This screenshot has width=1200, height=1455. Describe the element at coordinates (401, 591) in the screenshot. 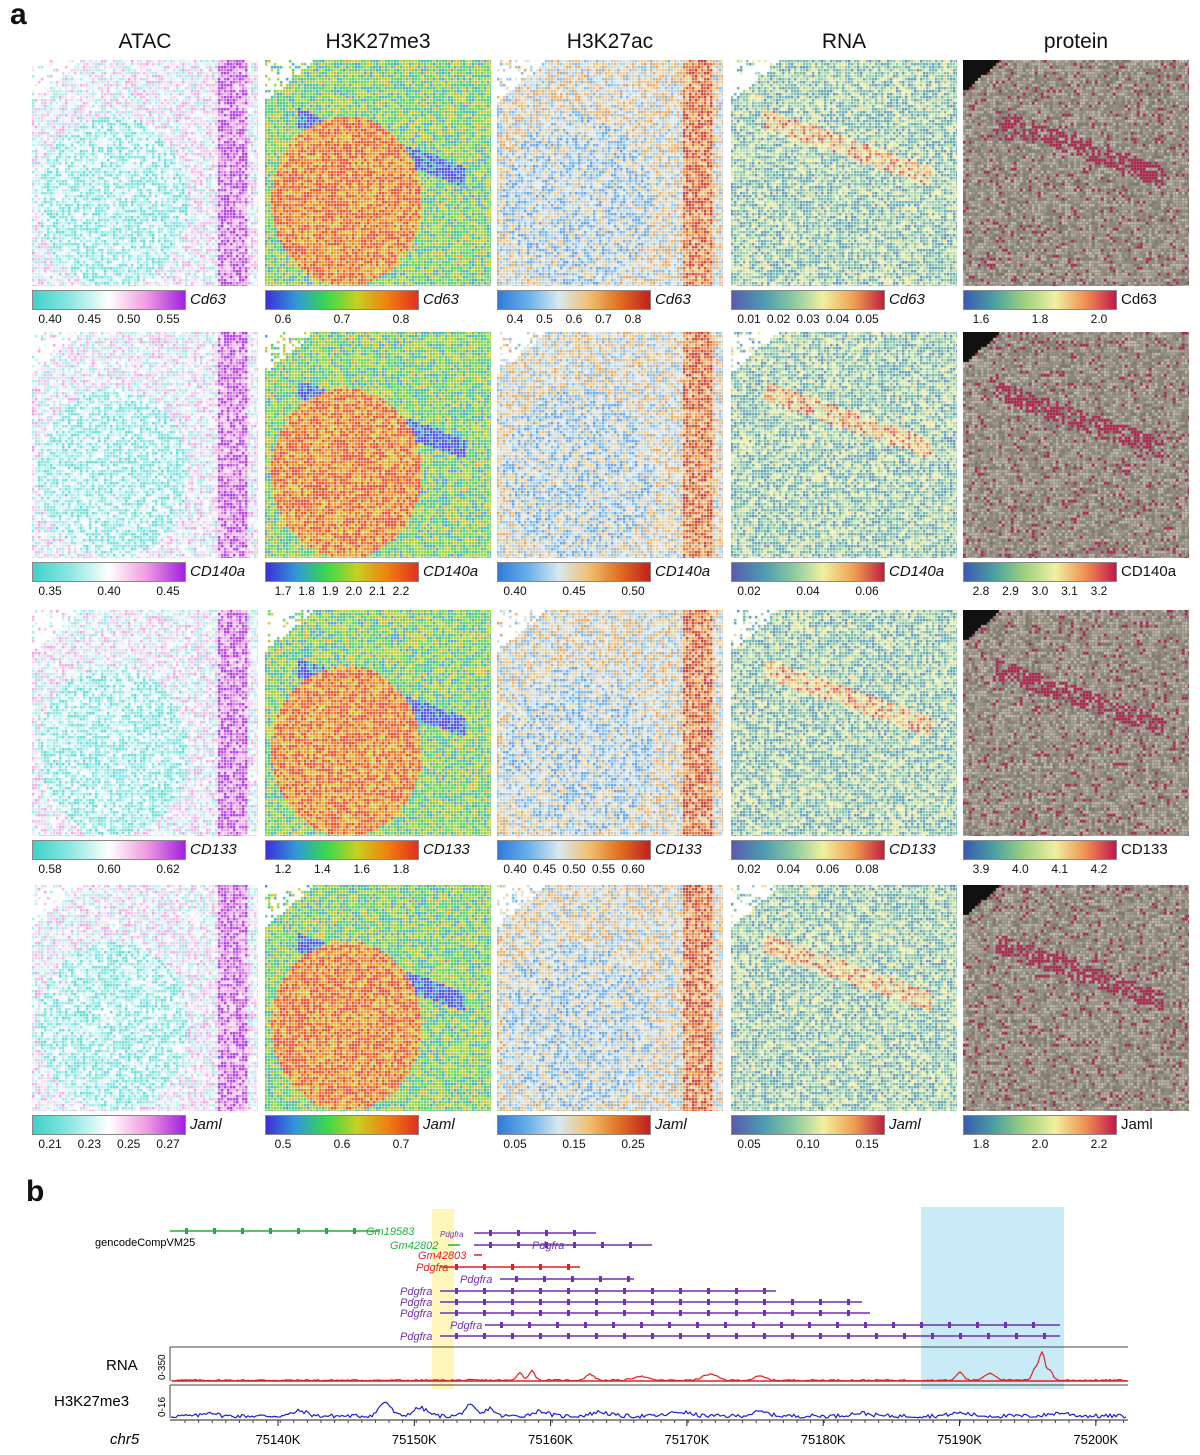

I see `colorbar-tick-label: 2.2` at that location.